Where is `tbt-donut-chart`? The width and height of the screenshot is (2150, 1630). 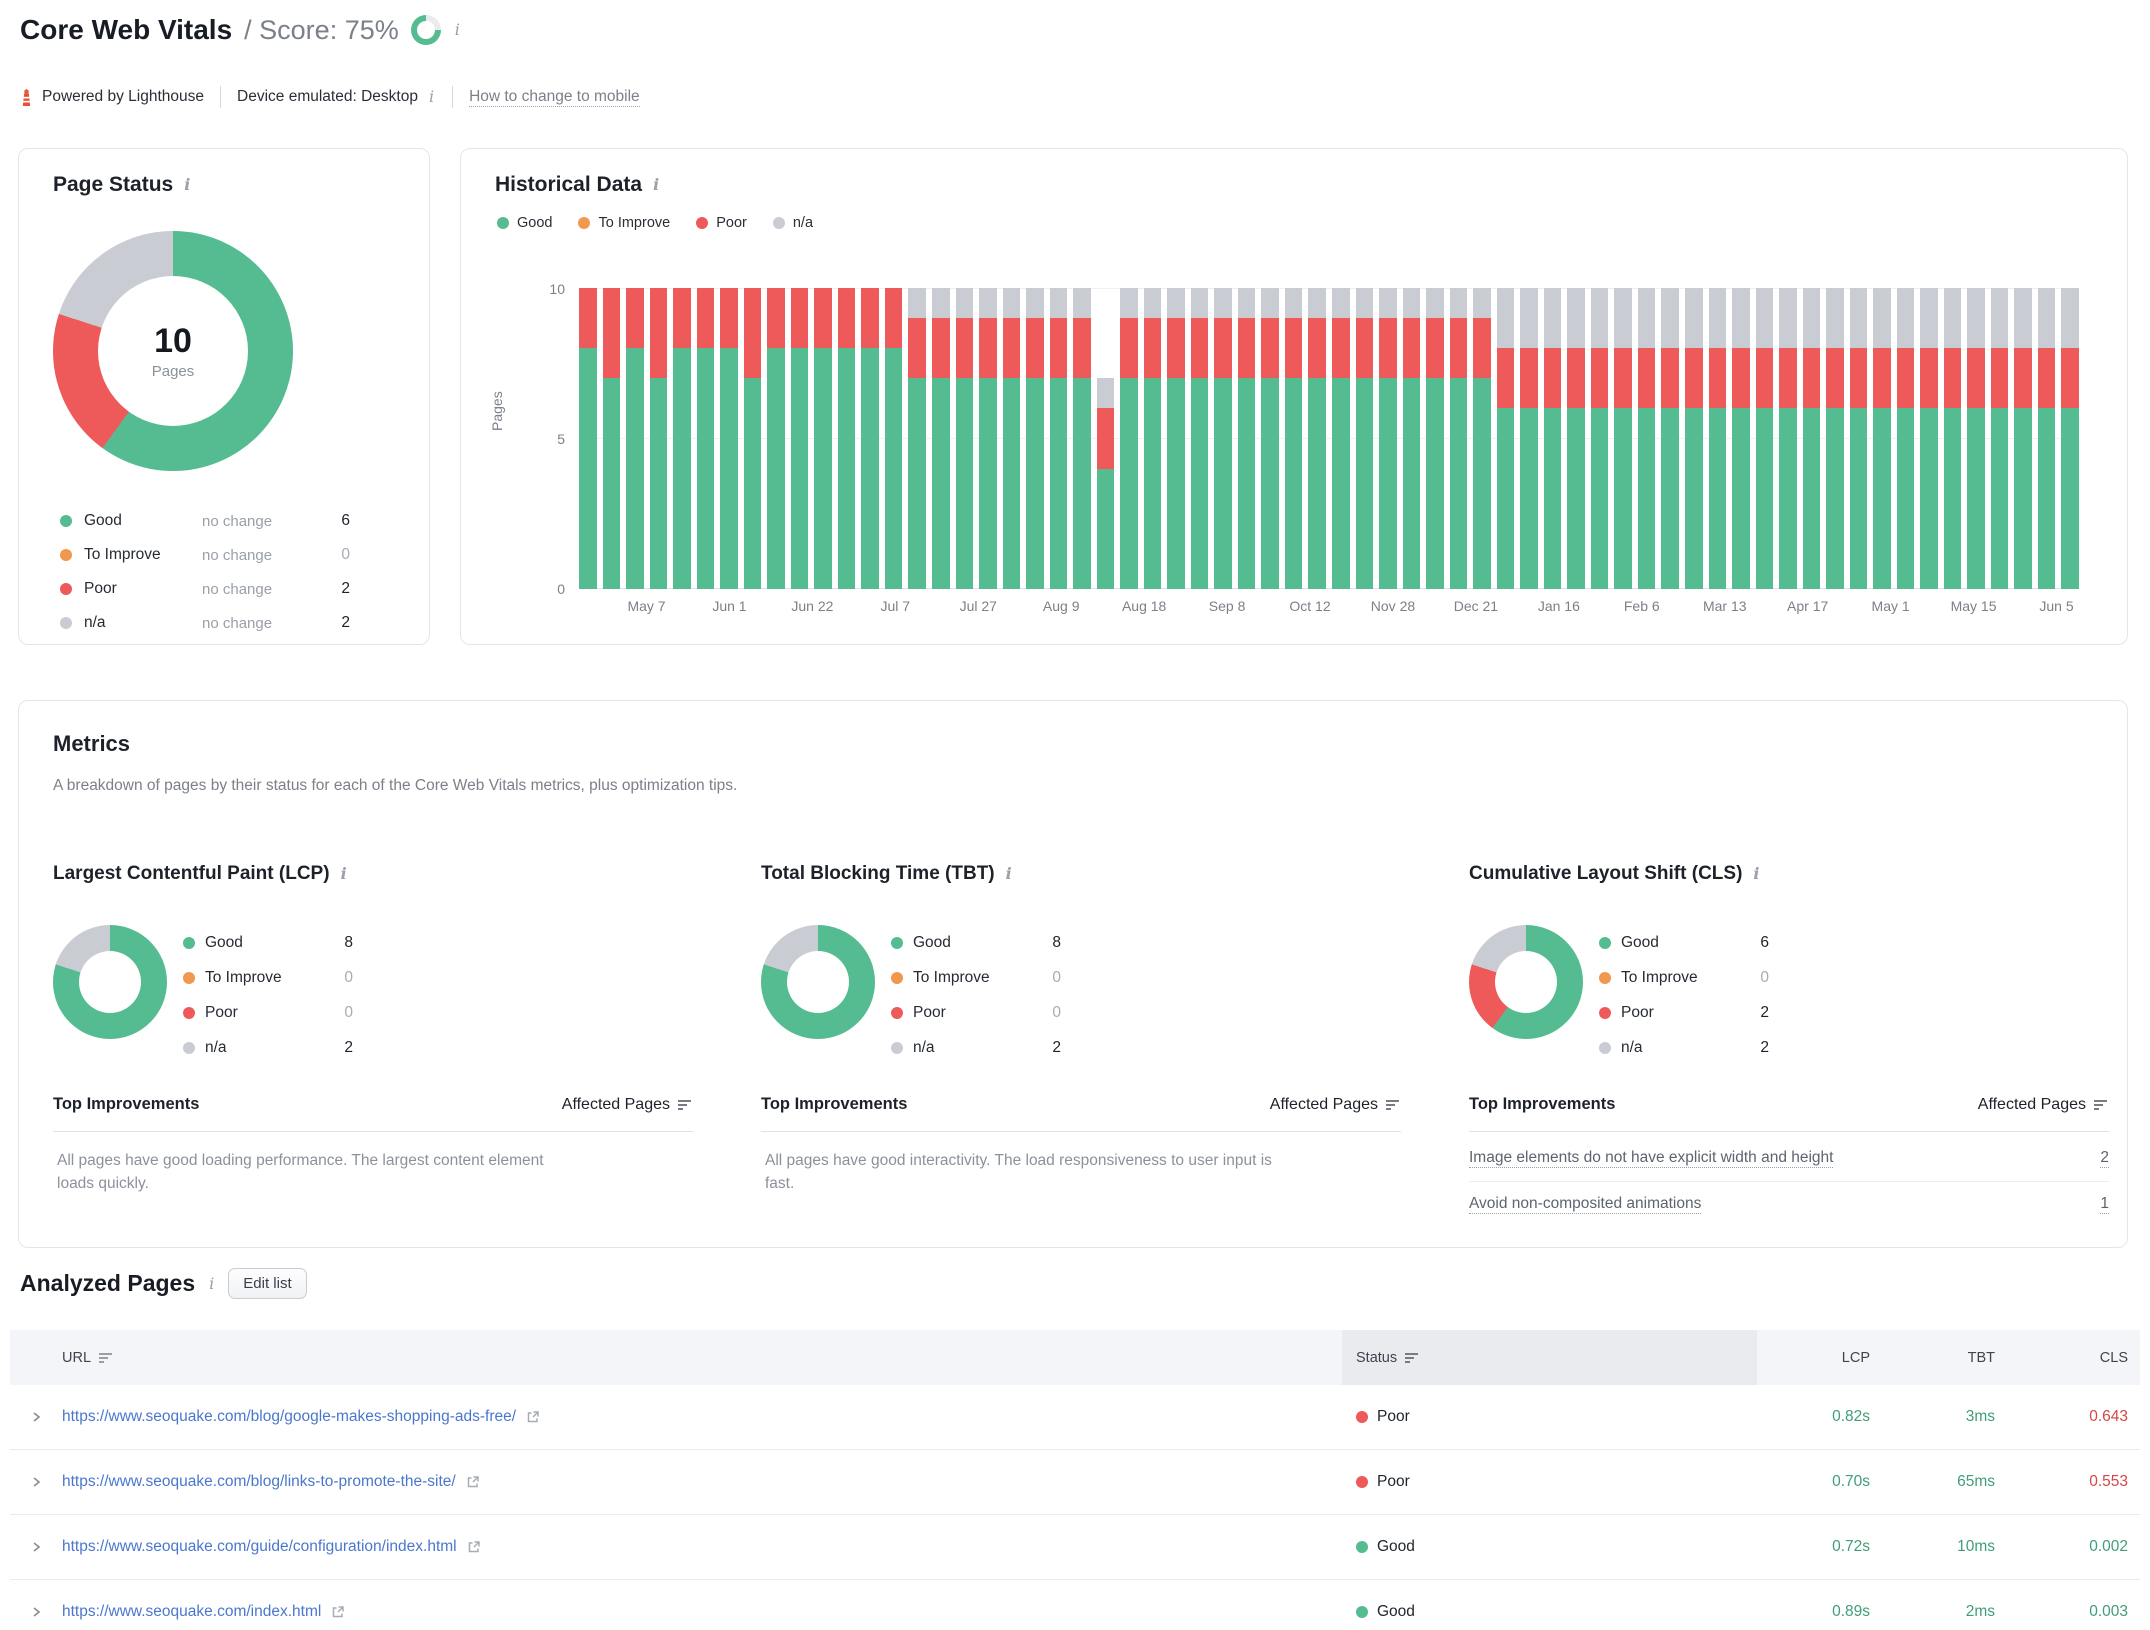 tbt-donut-chart is located at coordinates (818, 982).